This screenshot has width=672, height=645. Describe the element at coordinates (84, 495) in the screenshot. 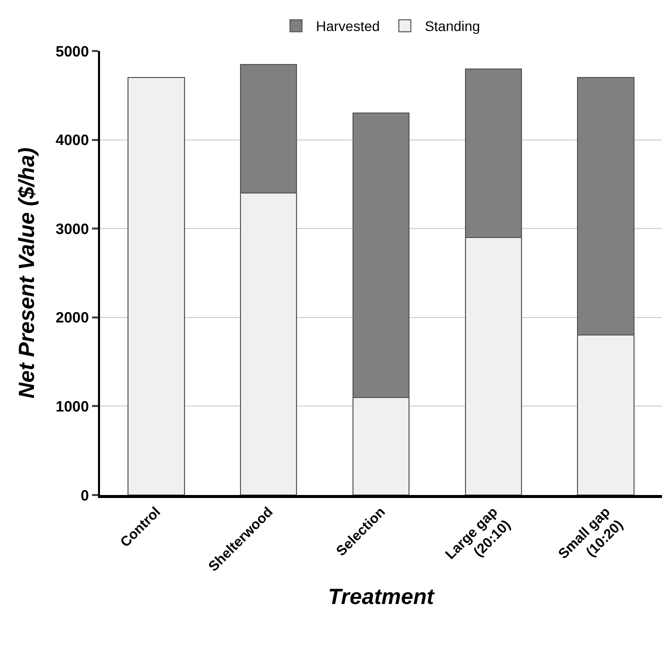

I see `y-tick-label: 0` at that location.